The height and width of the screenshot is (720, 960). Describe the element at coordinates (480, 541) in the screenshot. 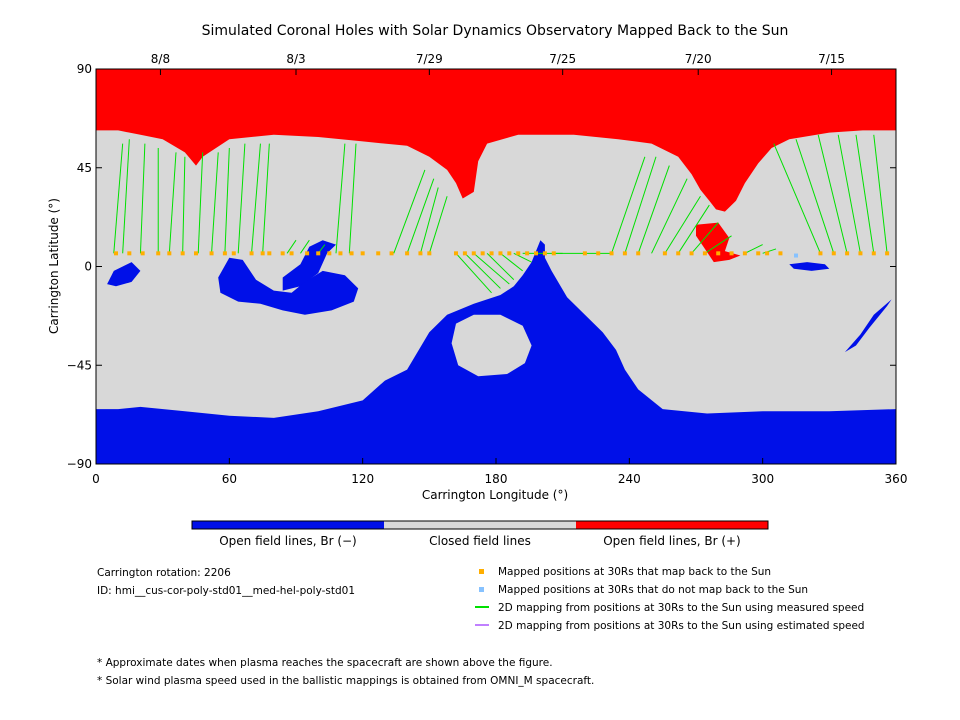

I see `colorbar-label: Closed field lines` at that location.